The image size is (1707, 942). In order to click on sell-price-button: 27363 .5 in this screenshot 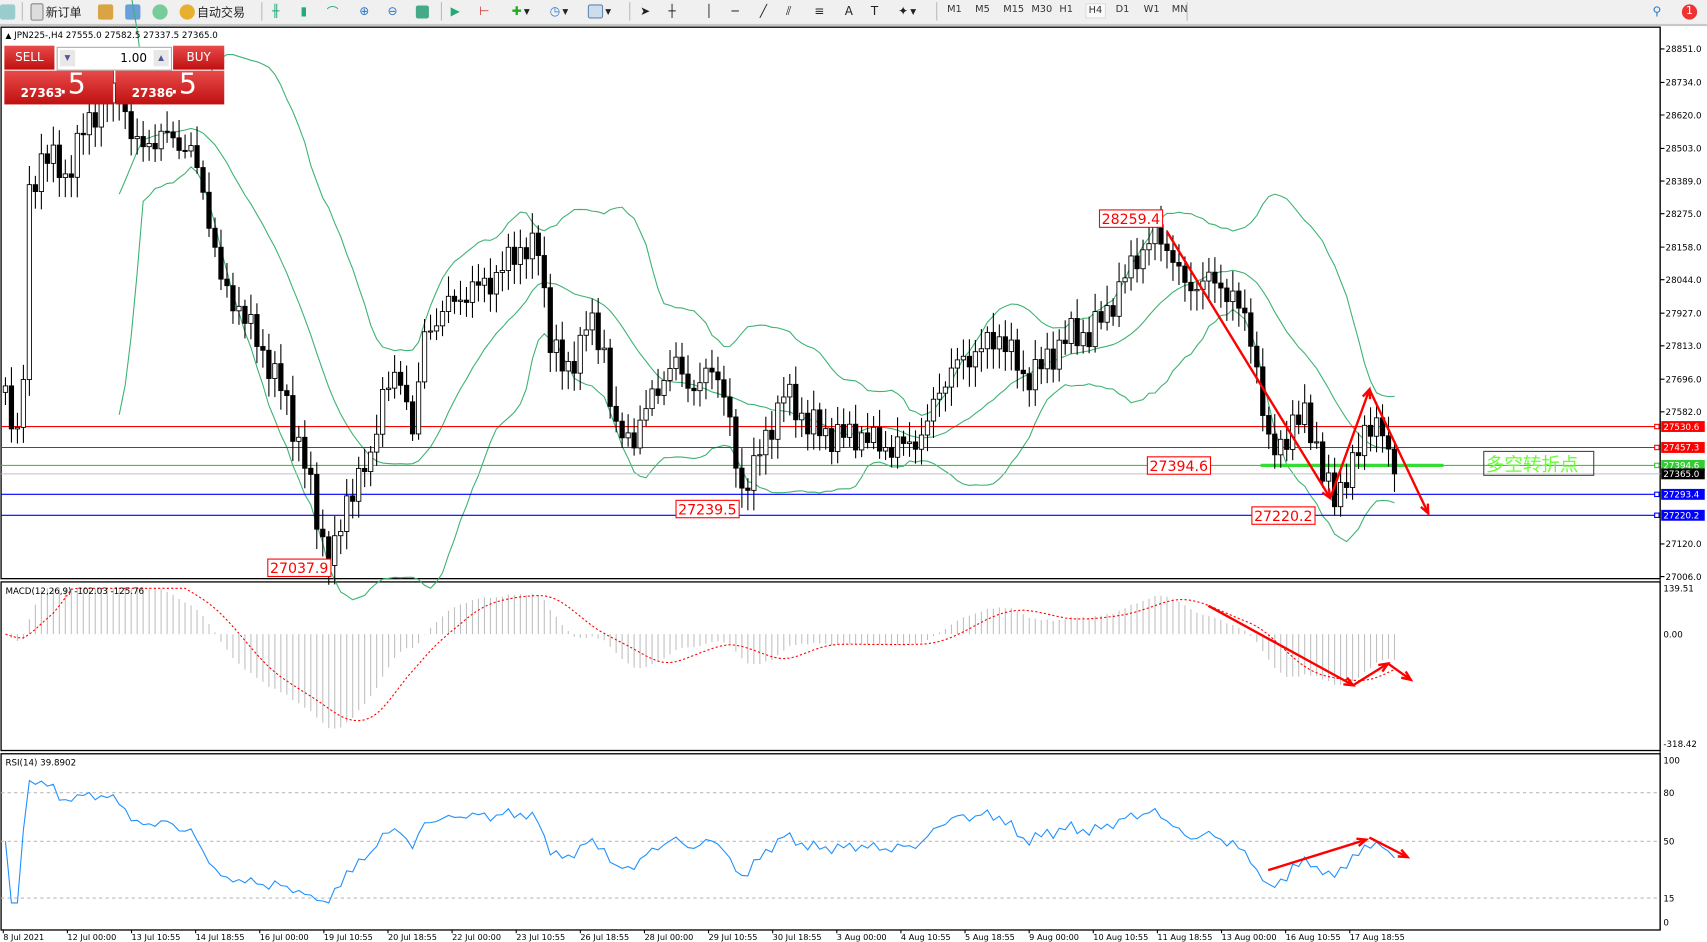, I will do `click(59, 87)`.